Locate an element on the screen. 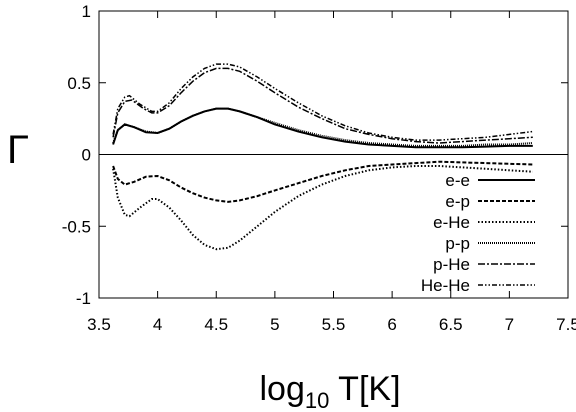  x-axis-label-sub: 10 is located at coordinates (317, 400).